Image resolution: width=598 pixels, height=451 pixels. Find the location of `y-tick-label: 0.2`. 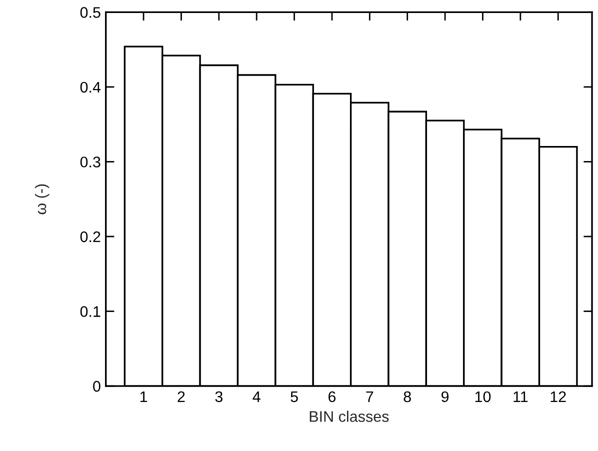

y-tick-label: 0.2 is located at coordinates (90, 236).